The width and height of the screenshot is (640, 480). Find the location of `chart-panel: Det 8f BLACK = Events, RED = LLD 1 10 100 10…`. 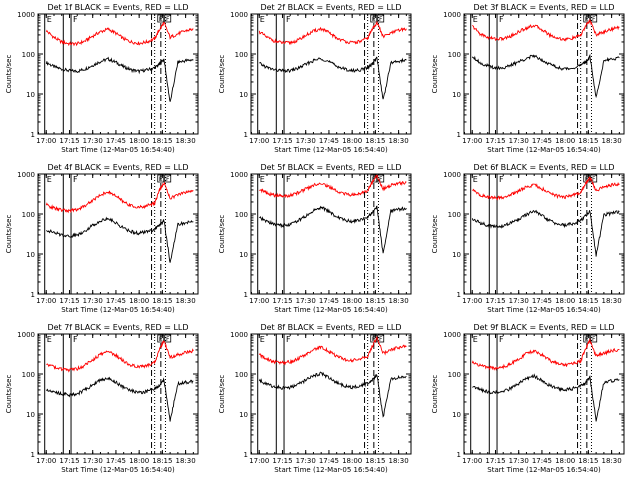

chart-panel: Det 8f BLACK = Events, RED = LLD 1 10 100 10… is located at coordinates (315, 398).